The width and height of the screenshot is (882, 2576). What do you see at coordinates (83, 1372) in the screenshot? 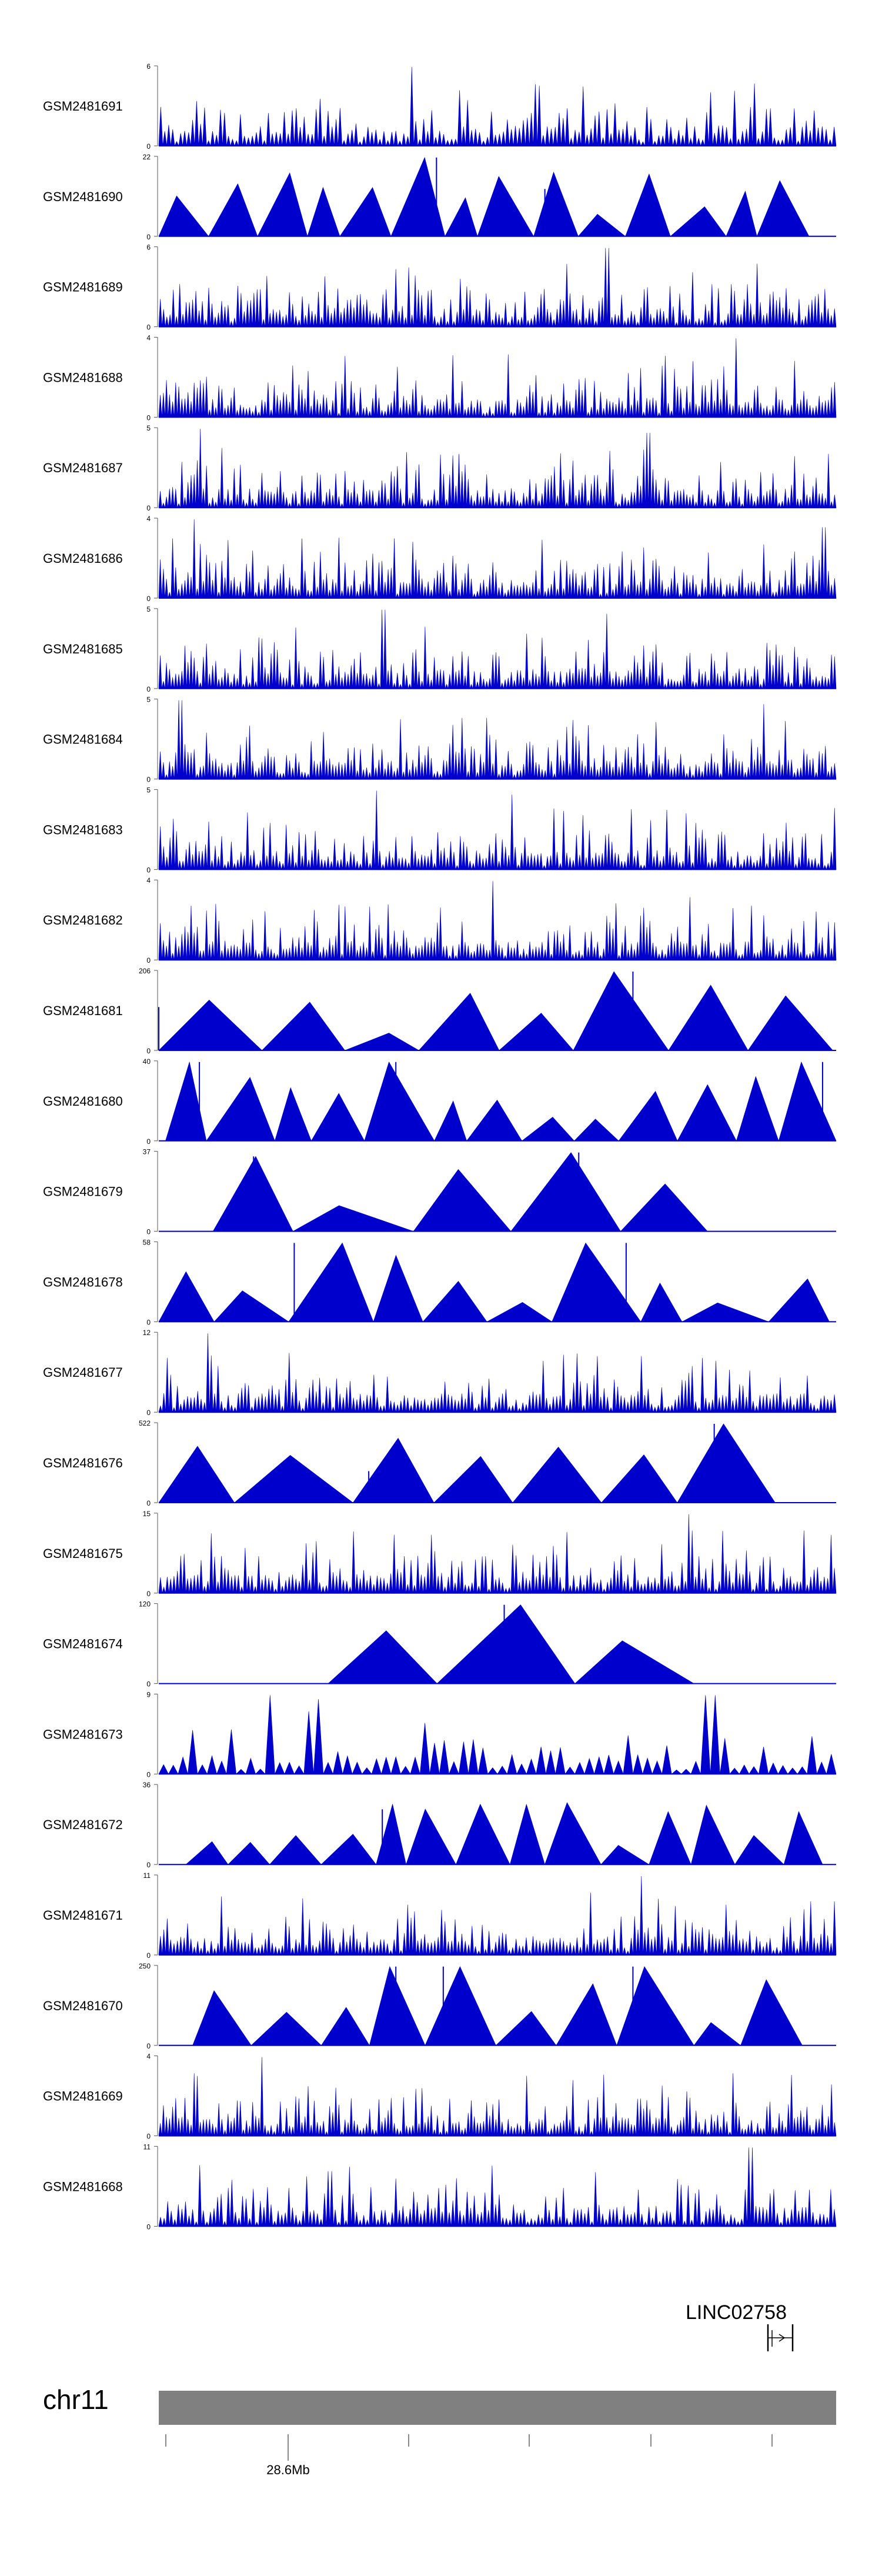
I see `track-label: GSM2481677` at bounding box center [83, 1372].